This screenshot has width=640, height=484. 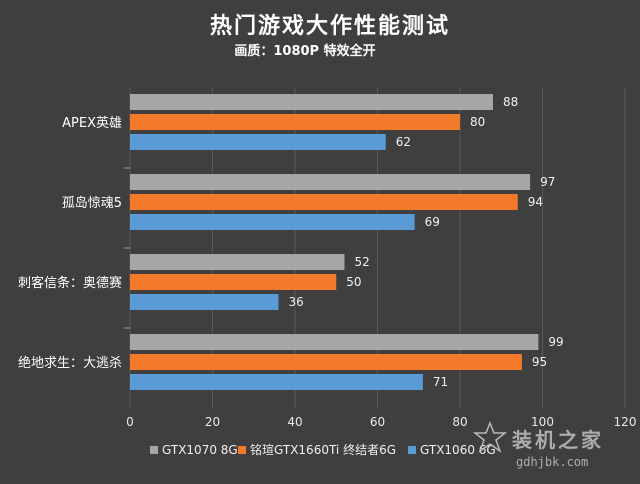 What do you see at coordinates (557, 440) in the screenshot?
I see `watermark-text: 装机之家` at bounding box center [557, 440].